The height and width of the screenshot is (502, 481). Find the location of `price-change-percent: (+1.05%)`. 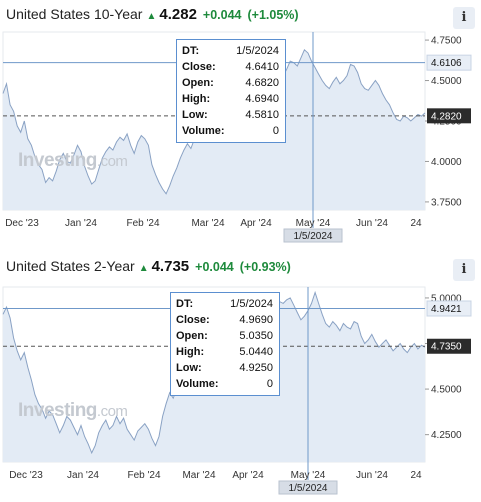

price-change-percent: (+1.05%) is located at coordinates (273, 15).